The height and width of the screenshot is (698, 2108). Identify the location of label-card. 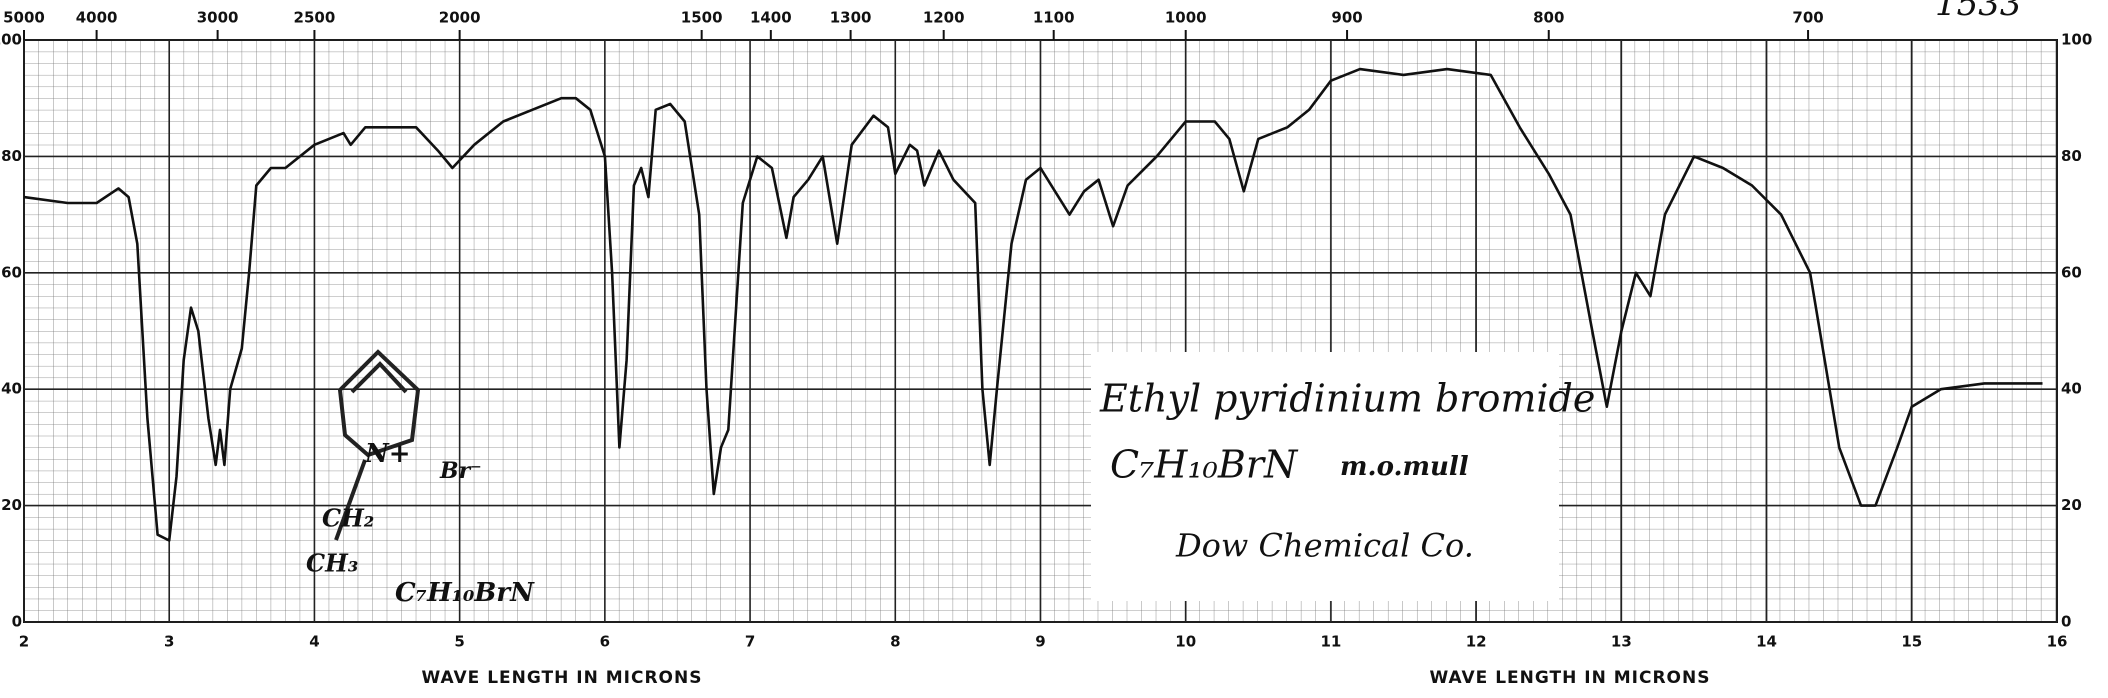
(1325, 476).